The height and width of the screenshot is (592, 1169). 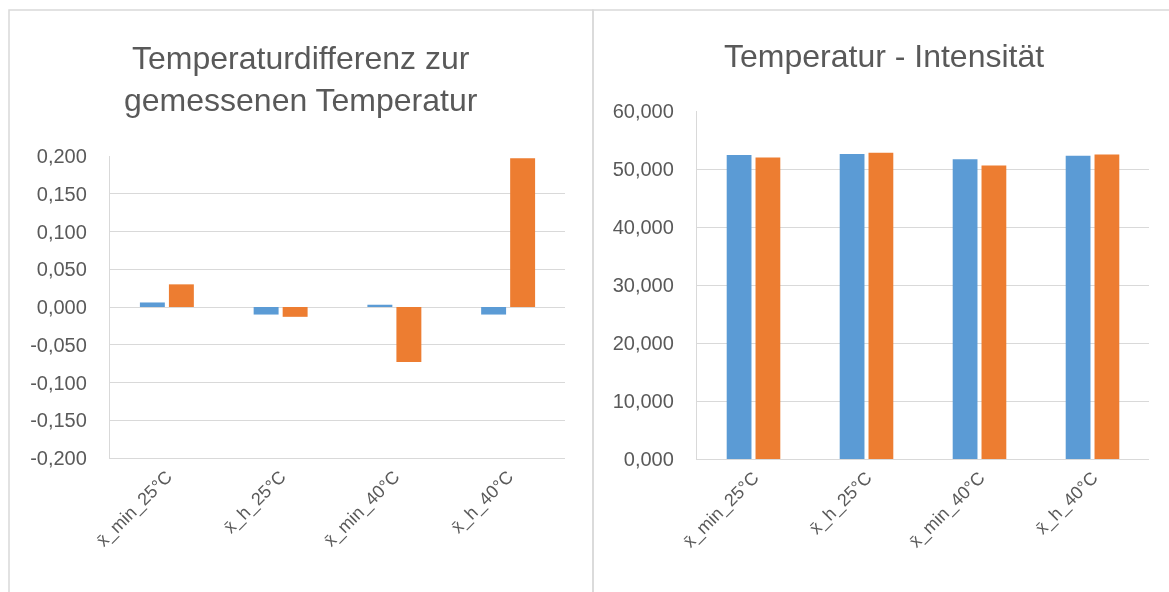 I want to click on y-tick-label: 0,150, so click(x=61, y=193).